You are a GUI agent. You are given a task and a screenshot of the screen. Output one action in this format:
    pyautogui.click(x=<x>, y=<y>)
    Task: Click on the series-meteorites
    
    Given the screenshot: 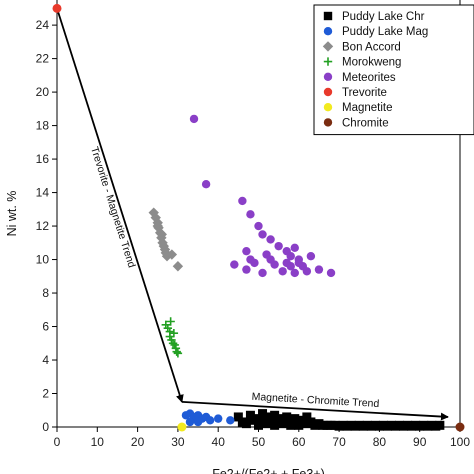 What is the action you would take?
    pyautogui.click(x=262, y=196)
    